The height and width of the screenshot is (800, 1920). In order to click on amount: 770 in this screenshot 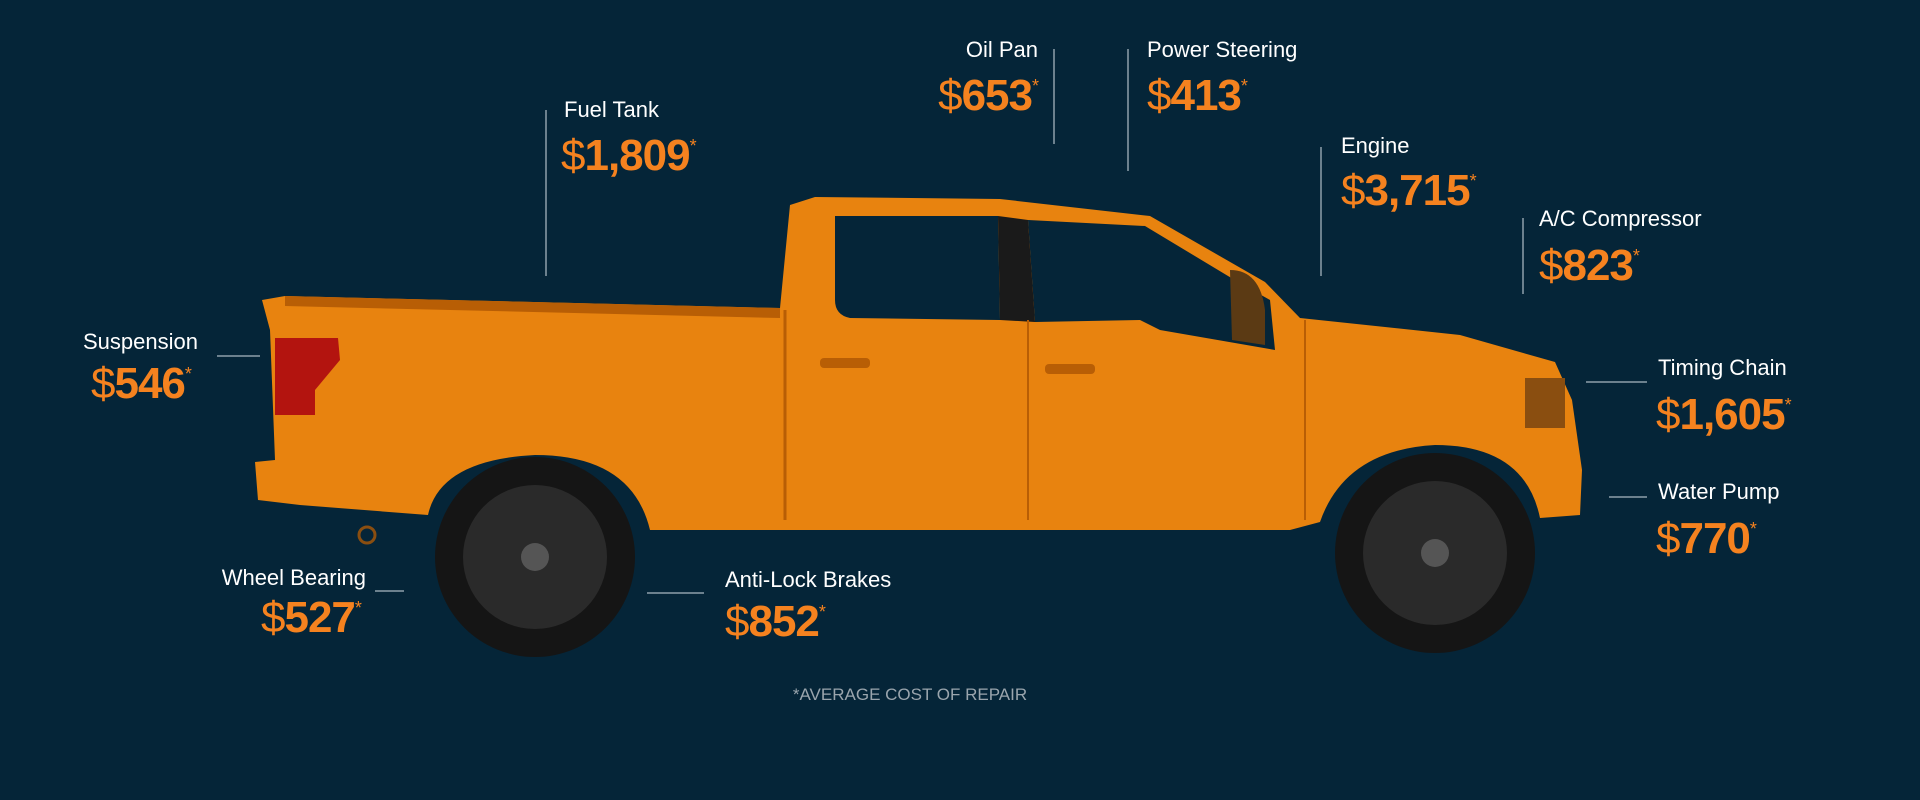, I will do `click(1714, 538)`.